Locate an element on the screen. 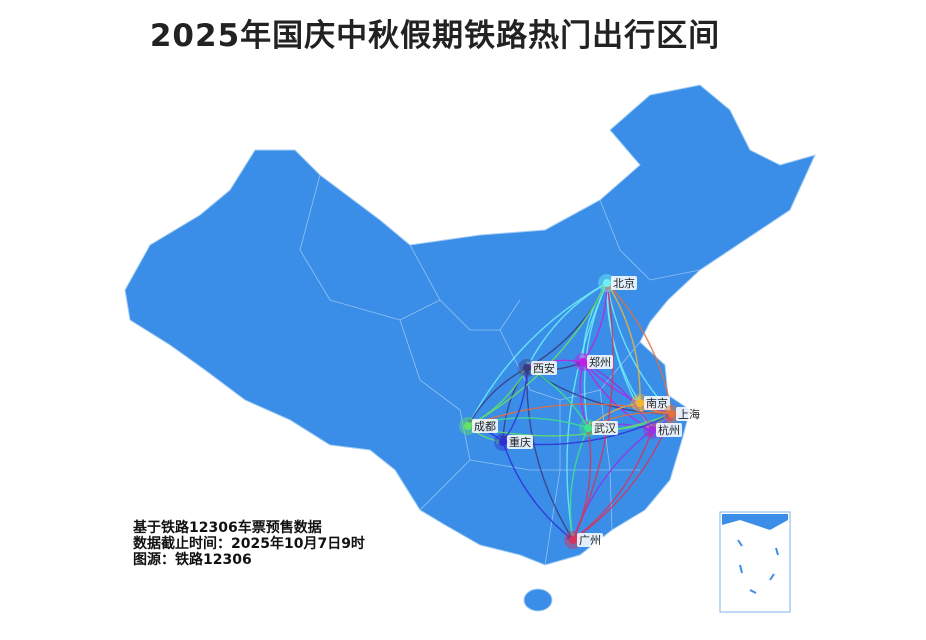  city-杭州: 杭州 is located at coordinates (662, 430).